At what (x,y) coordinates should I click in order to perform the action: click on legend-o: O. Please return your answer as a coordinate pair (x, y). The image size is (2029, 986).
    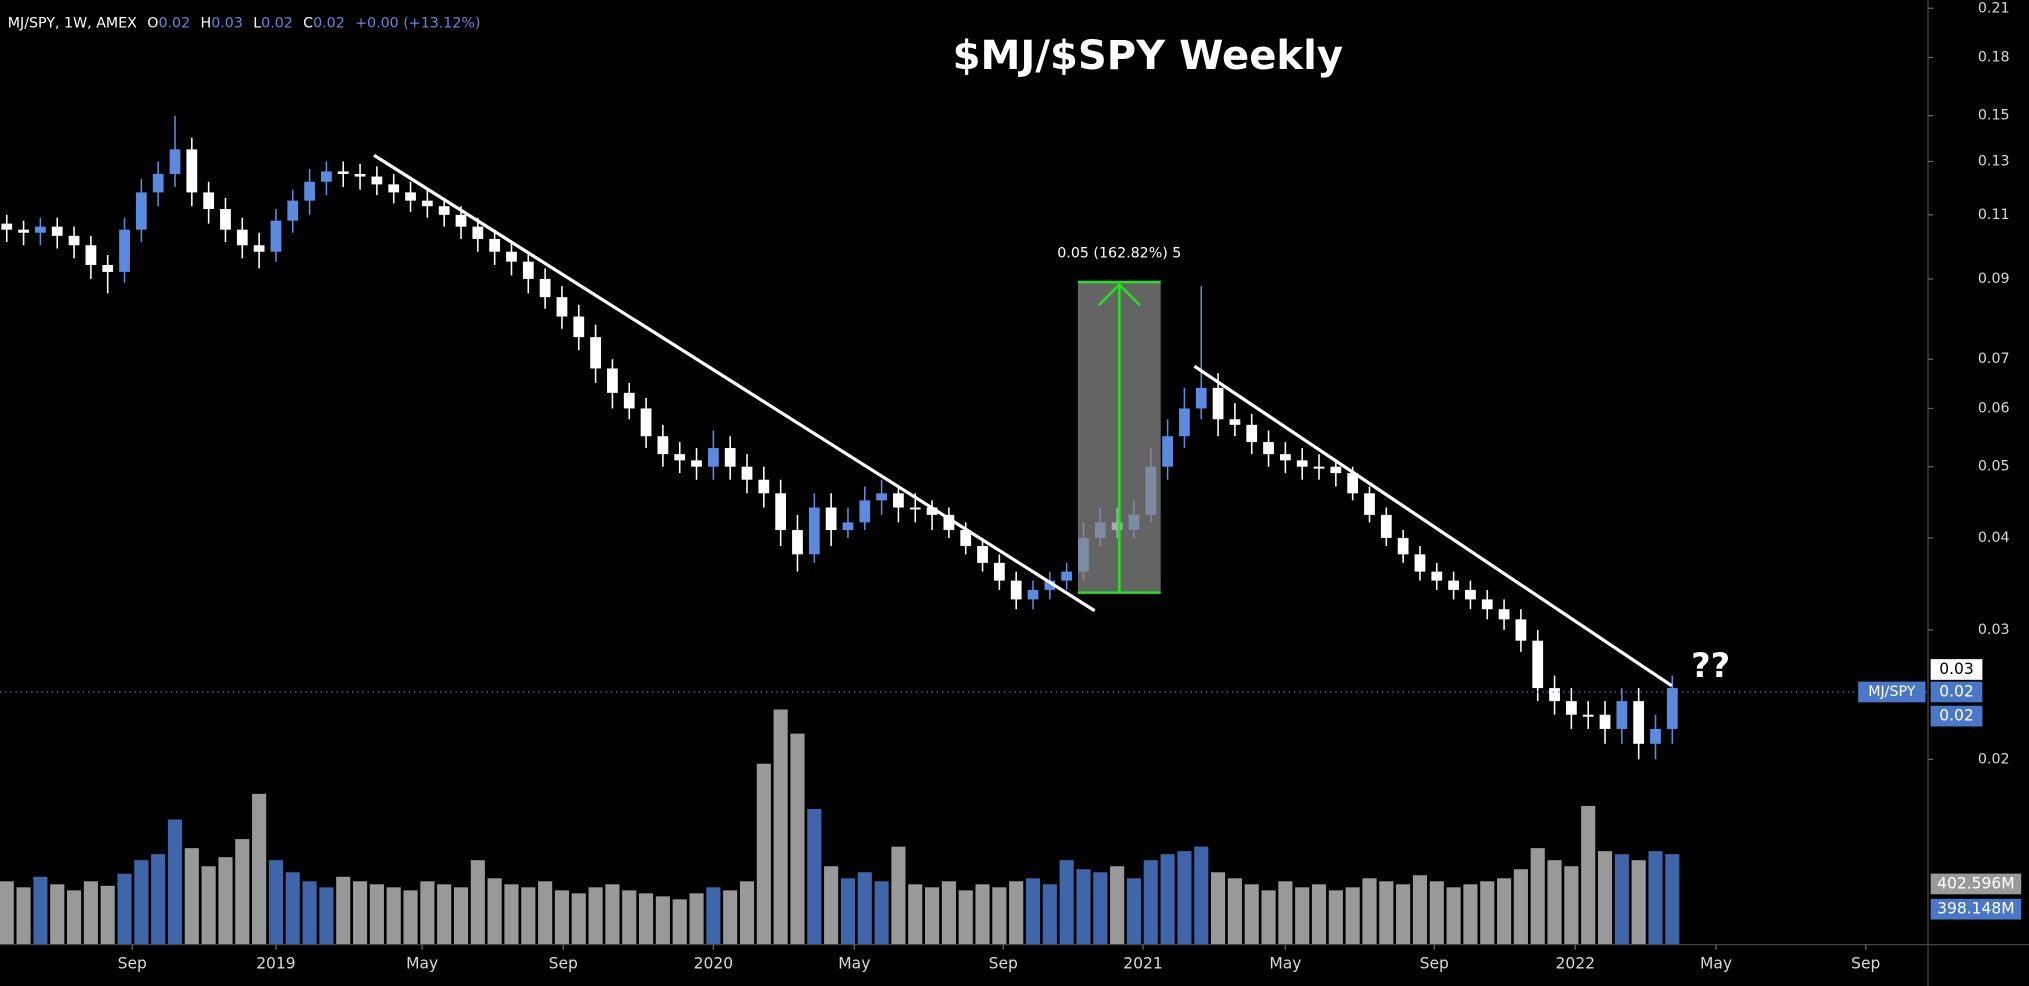
    Looking at the image, I should click on (152, 23).